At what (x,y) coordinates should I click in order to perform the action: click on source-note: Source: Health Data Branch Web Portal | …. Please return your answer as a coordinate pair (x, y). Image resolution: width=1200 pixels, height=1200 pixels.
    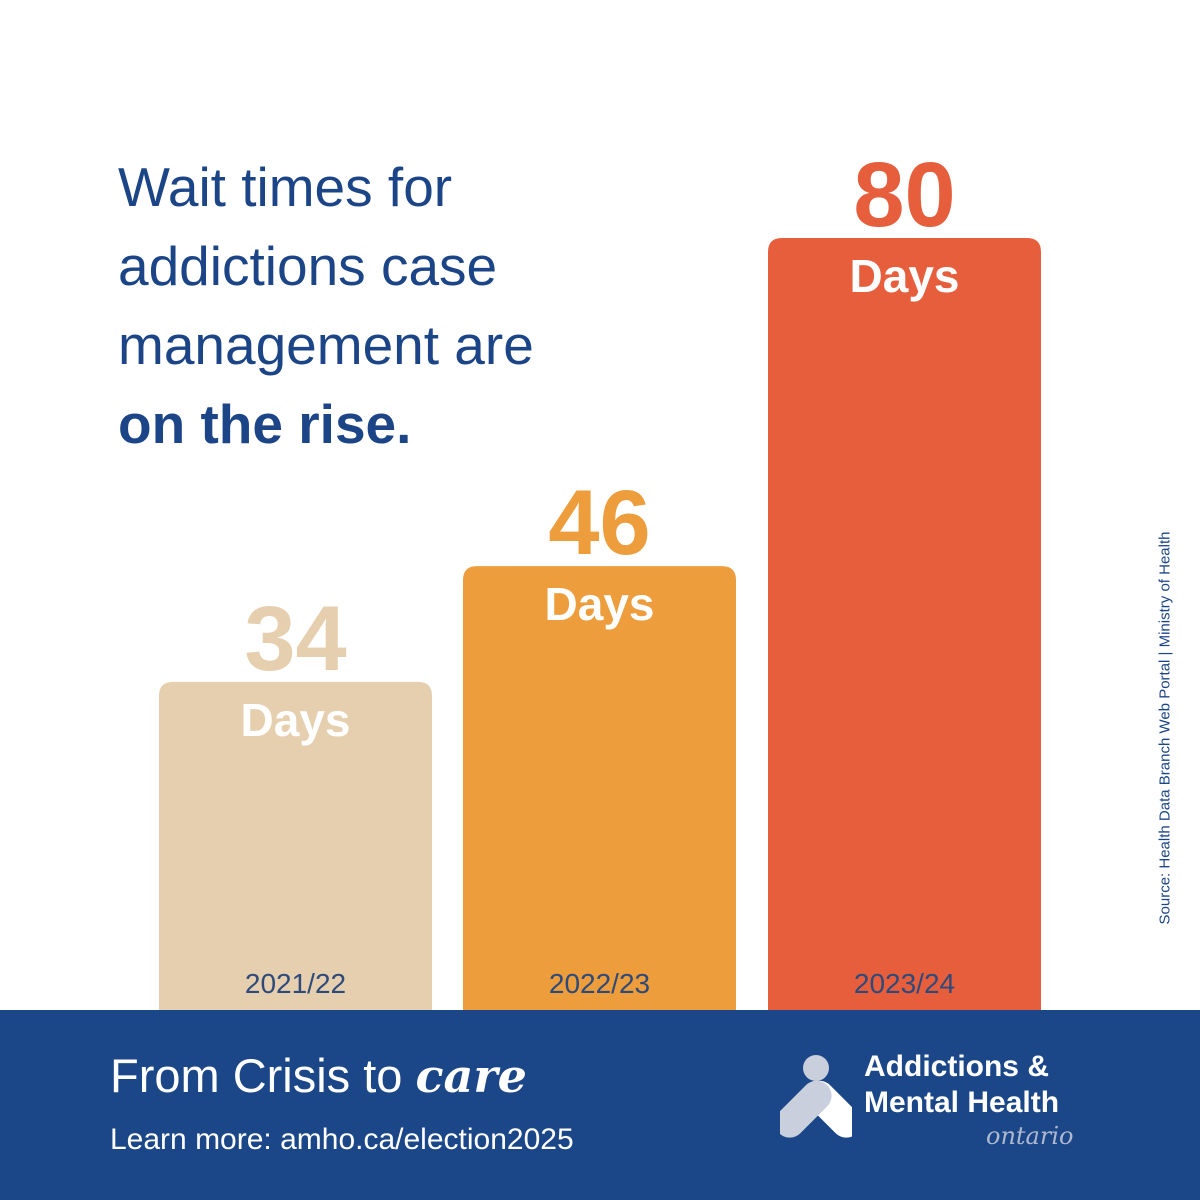
    Looking at the image, I should click on (1165, 728).